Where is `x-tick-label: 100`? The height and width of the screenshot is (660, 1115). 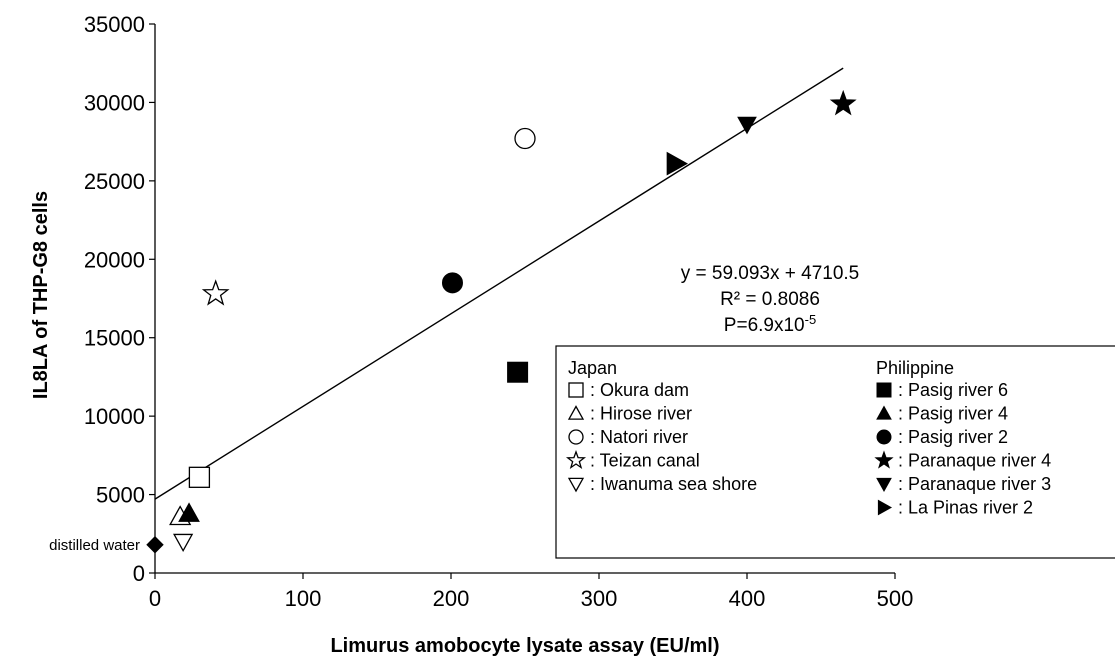
x-tick-label: 100 is located at coordinates (303, 598).